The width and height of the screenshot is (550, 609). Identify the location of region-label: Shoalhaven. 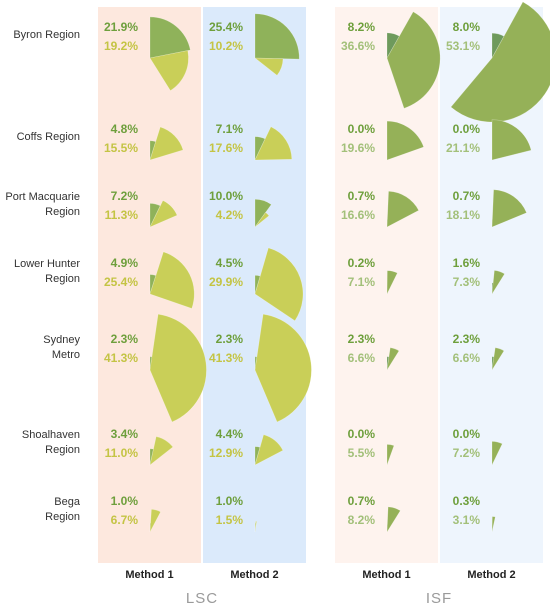
(51, 435).